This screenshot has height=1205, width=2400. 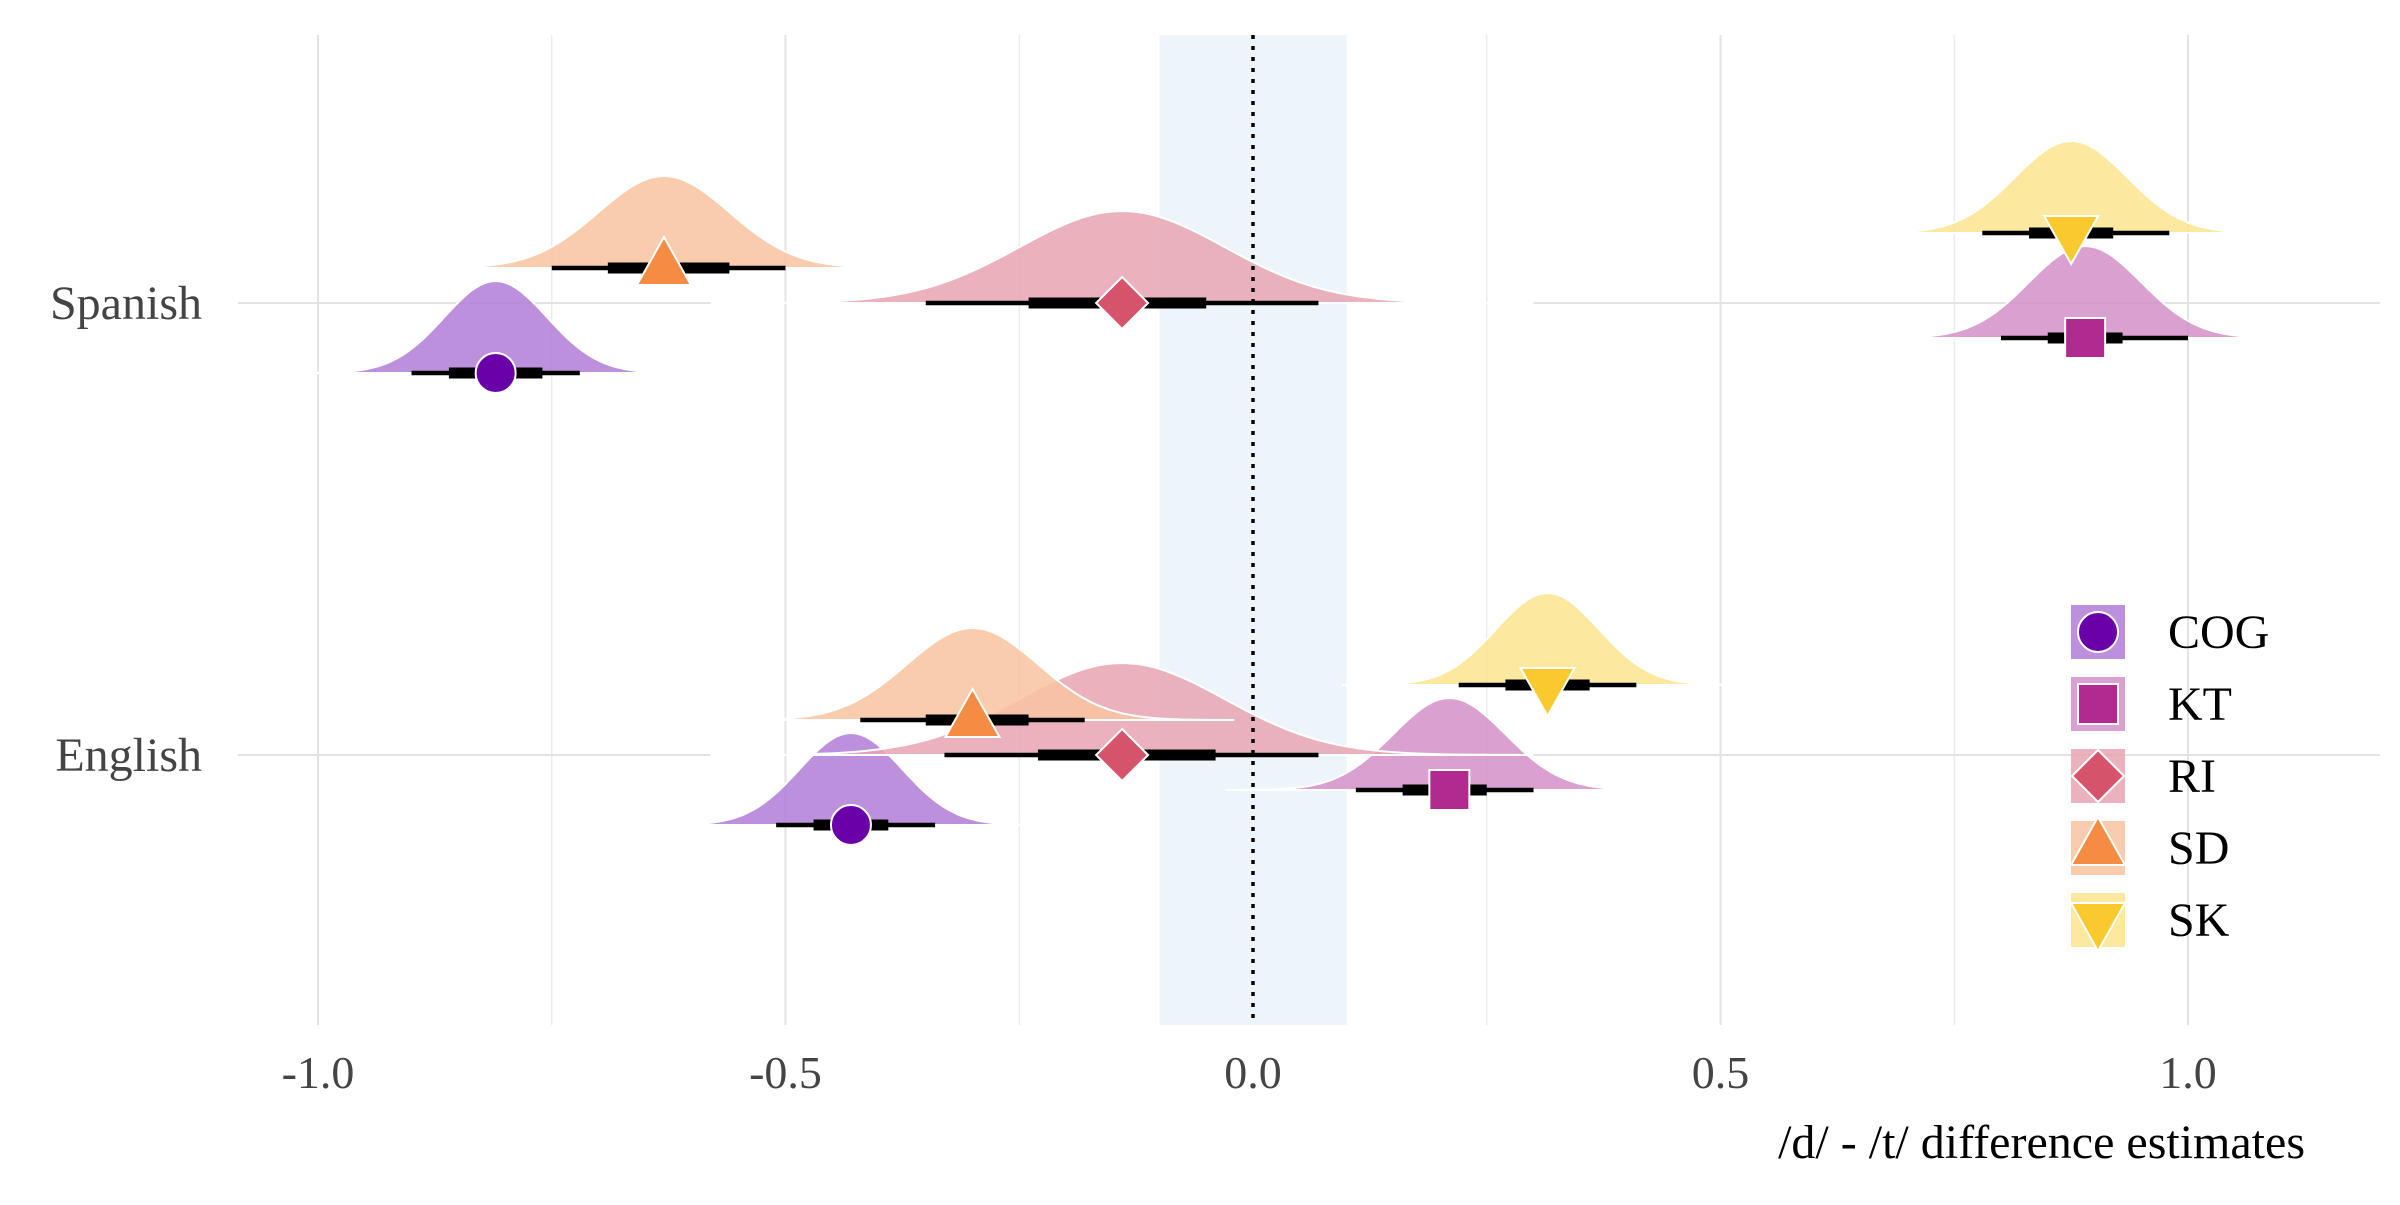 I want to click on legend-item-kt: KT, so click(x=2151, y=704).